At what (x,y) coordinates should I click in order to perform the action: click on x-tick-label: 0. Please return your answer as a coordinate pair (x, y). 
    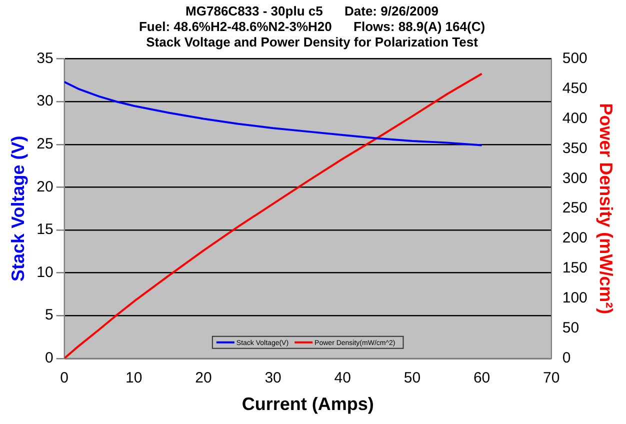
    Looking at the image, I should click on (64, 378).